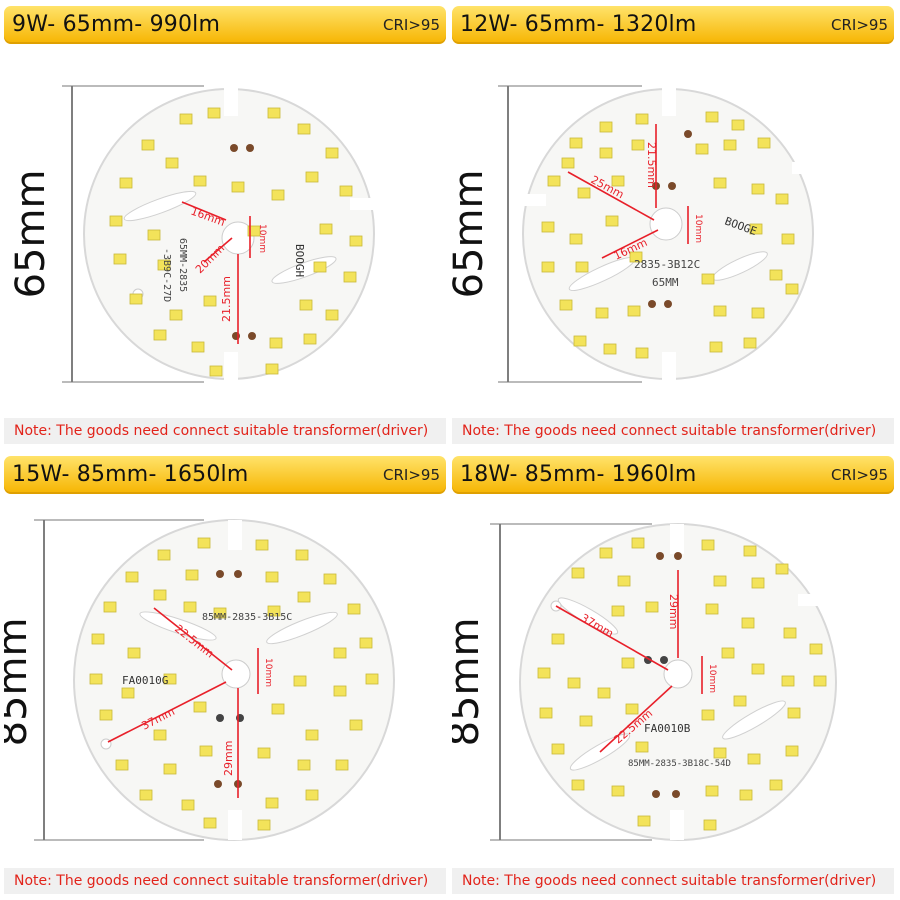  What do you see at coordinates (712, 678) in the screenshot?
I see `measurement-3: 10mm` at bounding box center [712, 678].